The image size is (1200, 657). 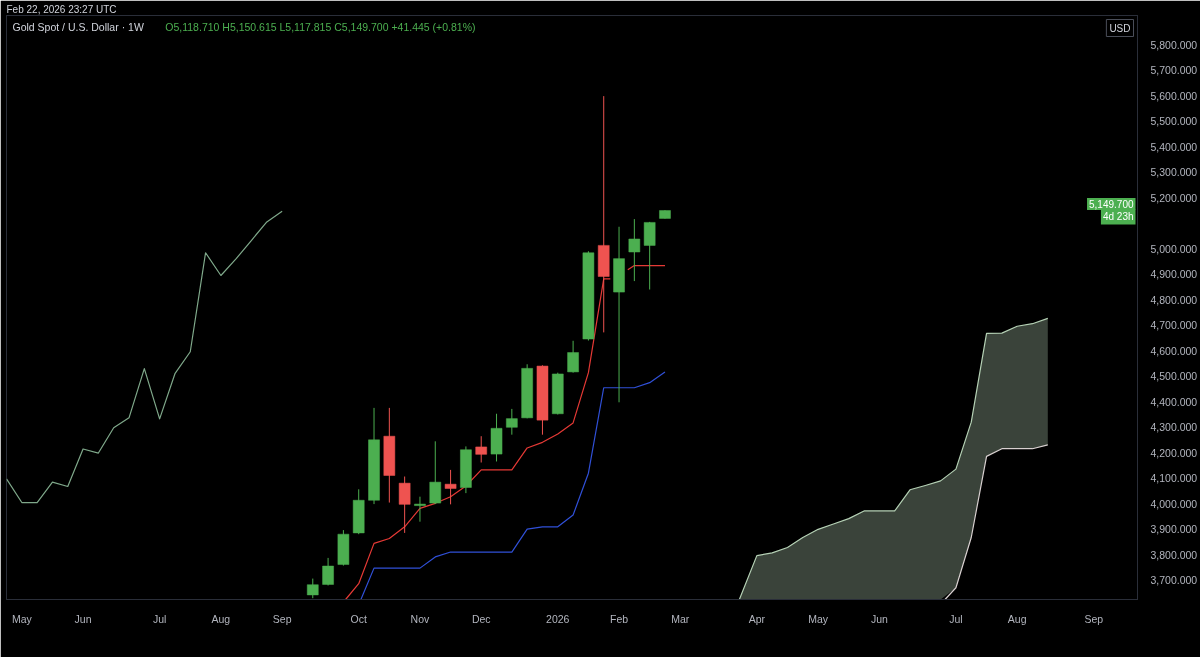 I want to click on y-tick-label: 5,000.000, so click(x=1174, y=248).